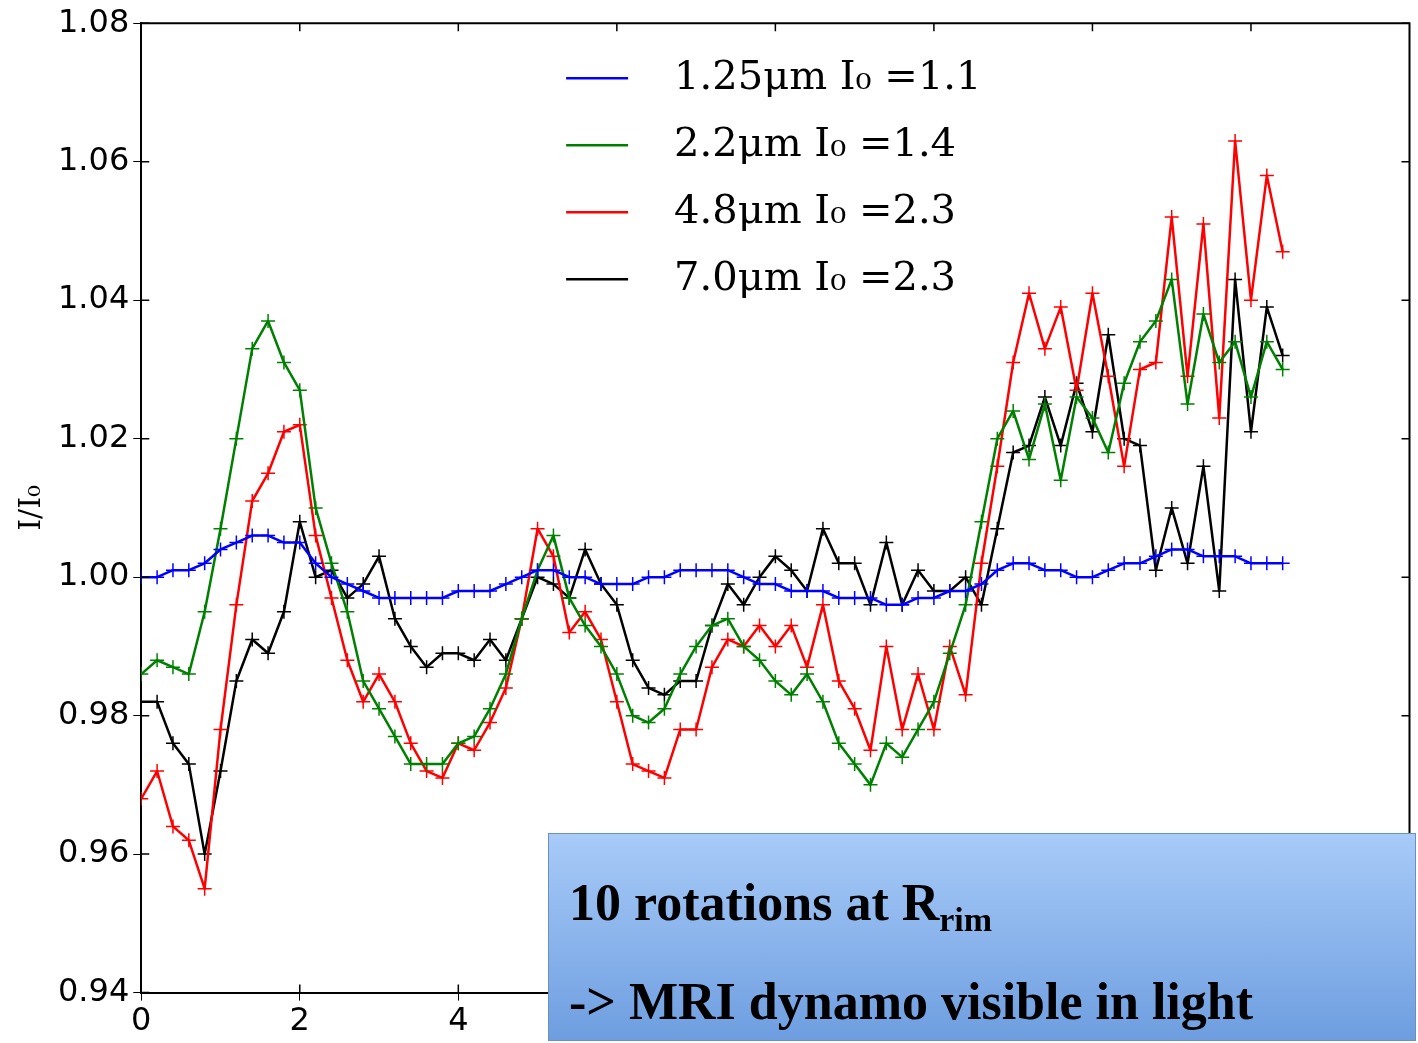  Describe the element at coordinates (94, 297) in the screenshot. I see `y-tick-label: 1.04` at that location.